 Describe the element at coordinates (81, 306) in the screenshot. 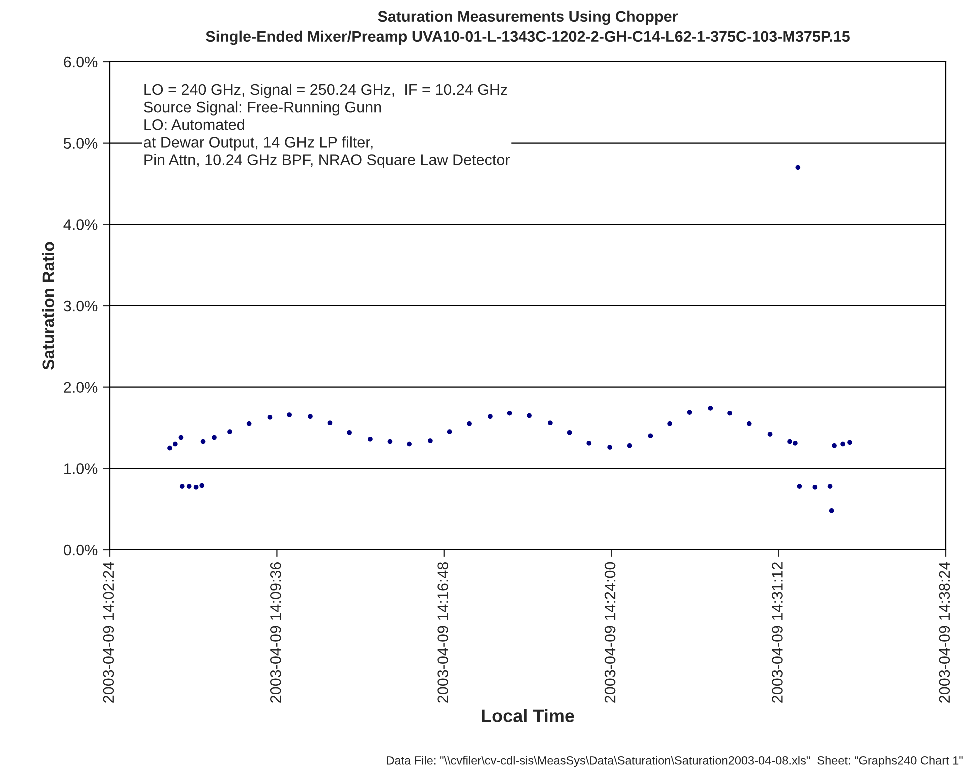

I see `y-tick-label: 3.0%` at that location.